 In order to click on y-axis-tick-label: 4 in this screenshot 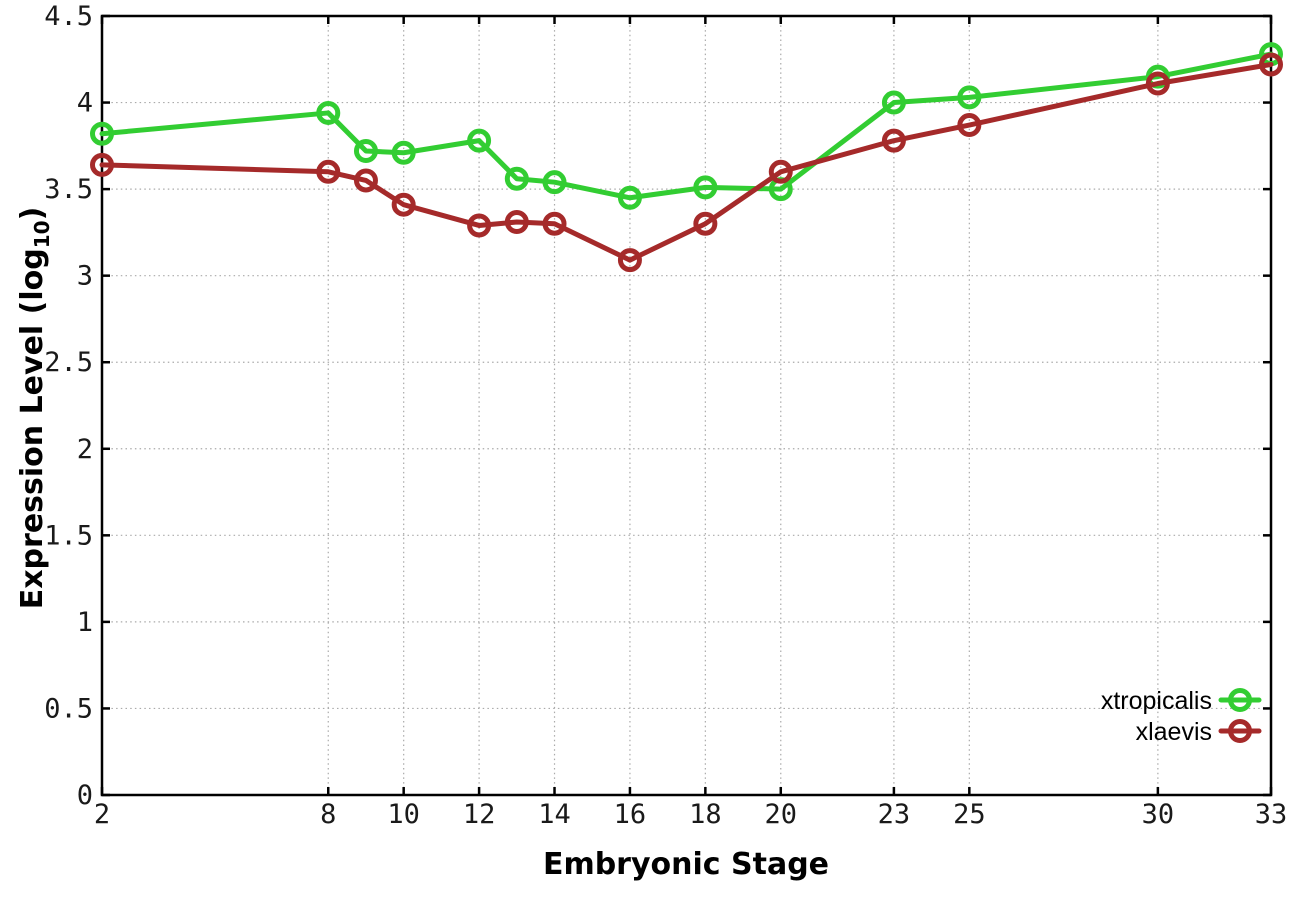, I will do `click(85, 103)`.